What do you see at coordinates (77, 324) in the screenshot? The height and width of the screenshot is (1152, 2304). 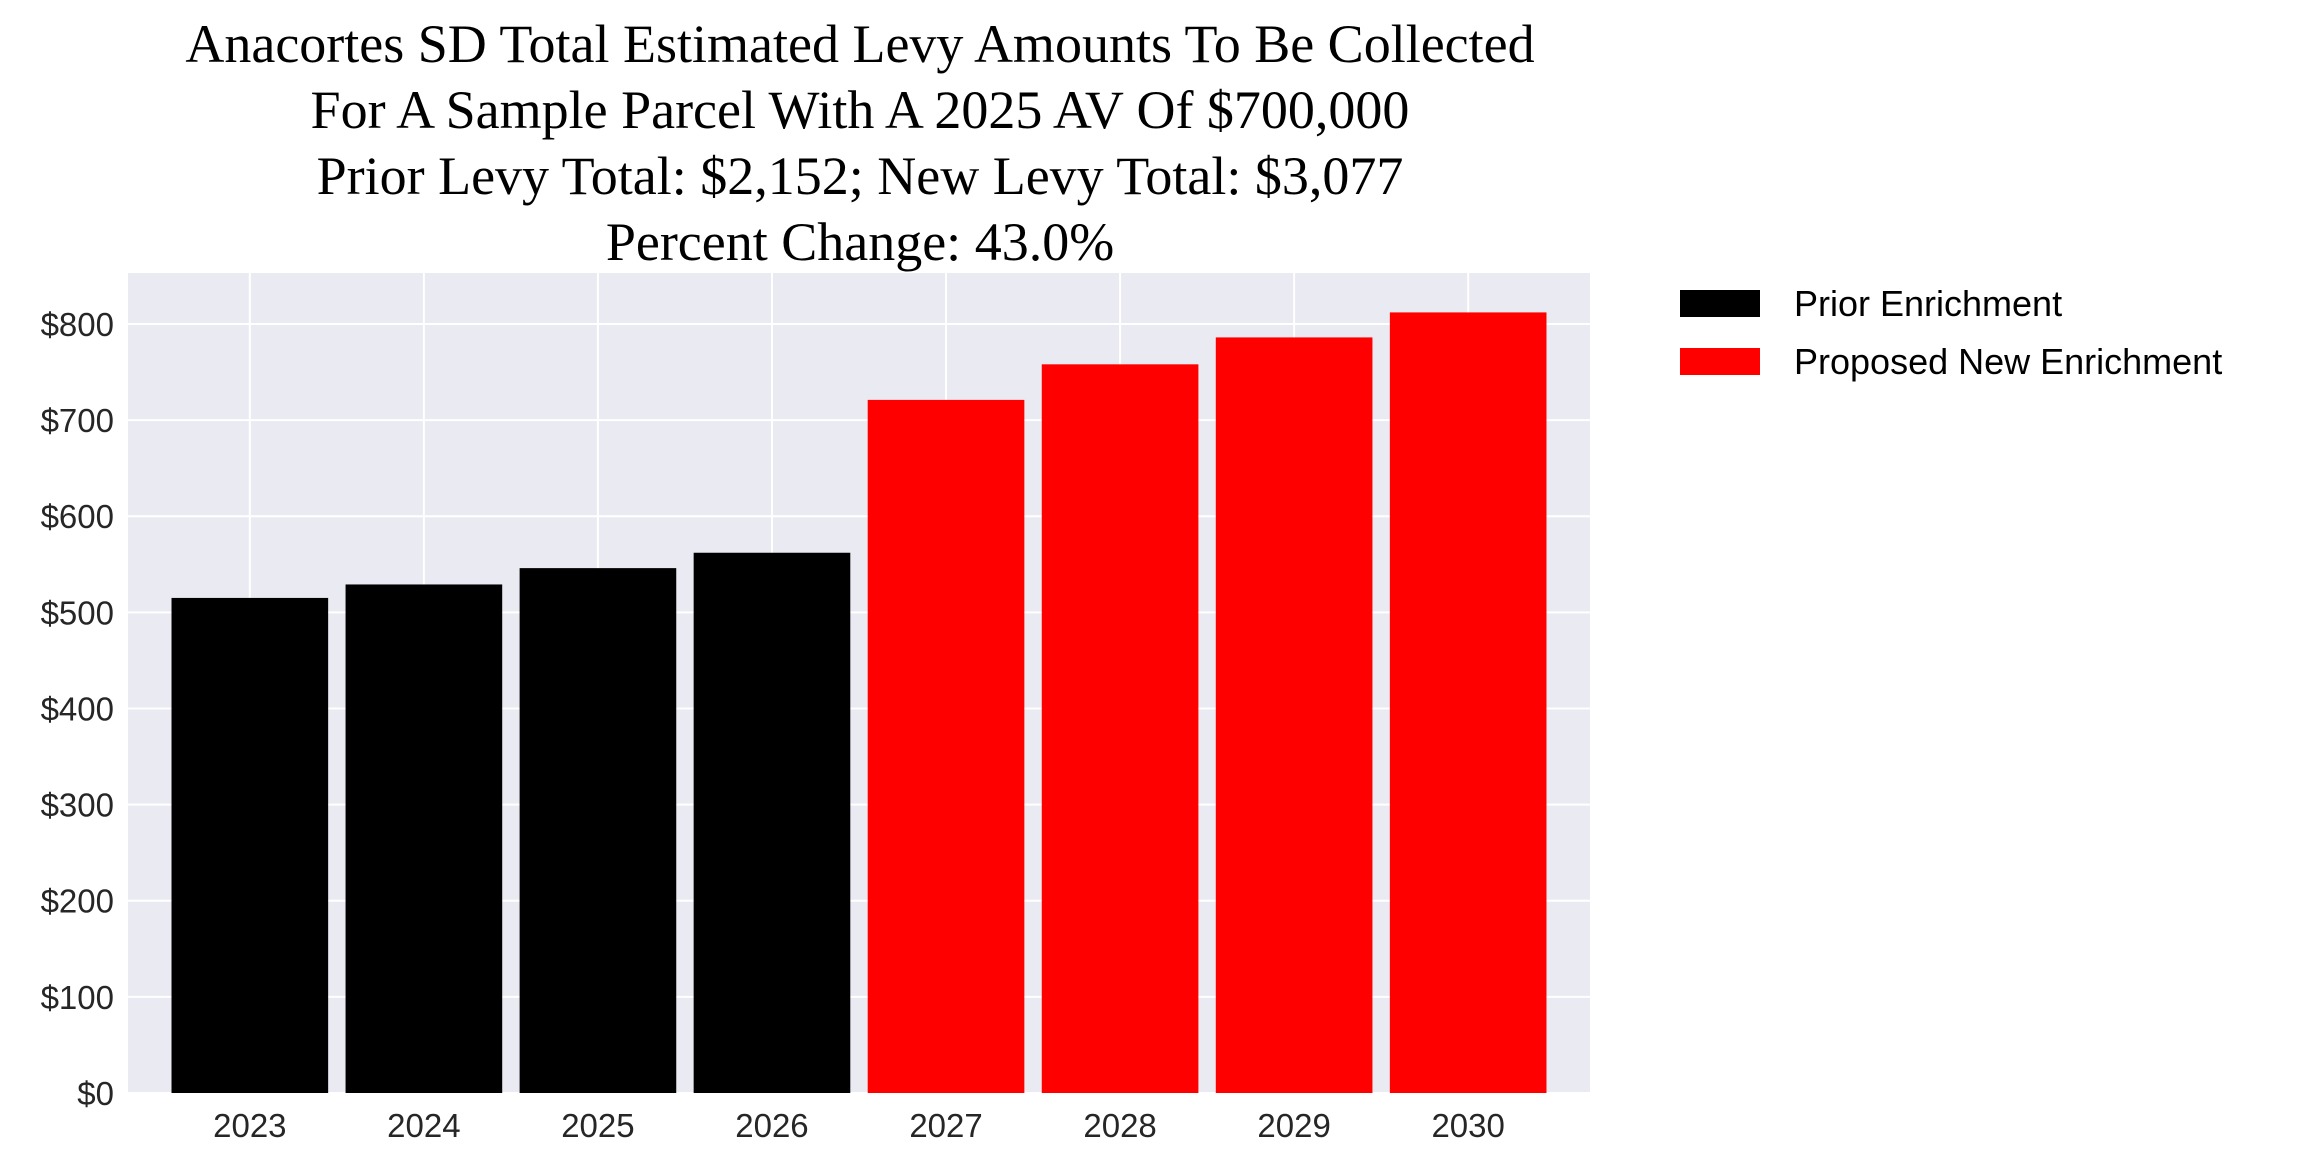 I see `y-tick-label: $800` at bounding box center [77, 324].